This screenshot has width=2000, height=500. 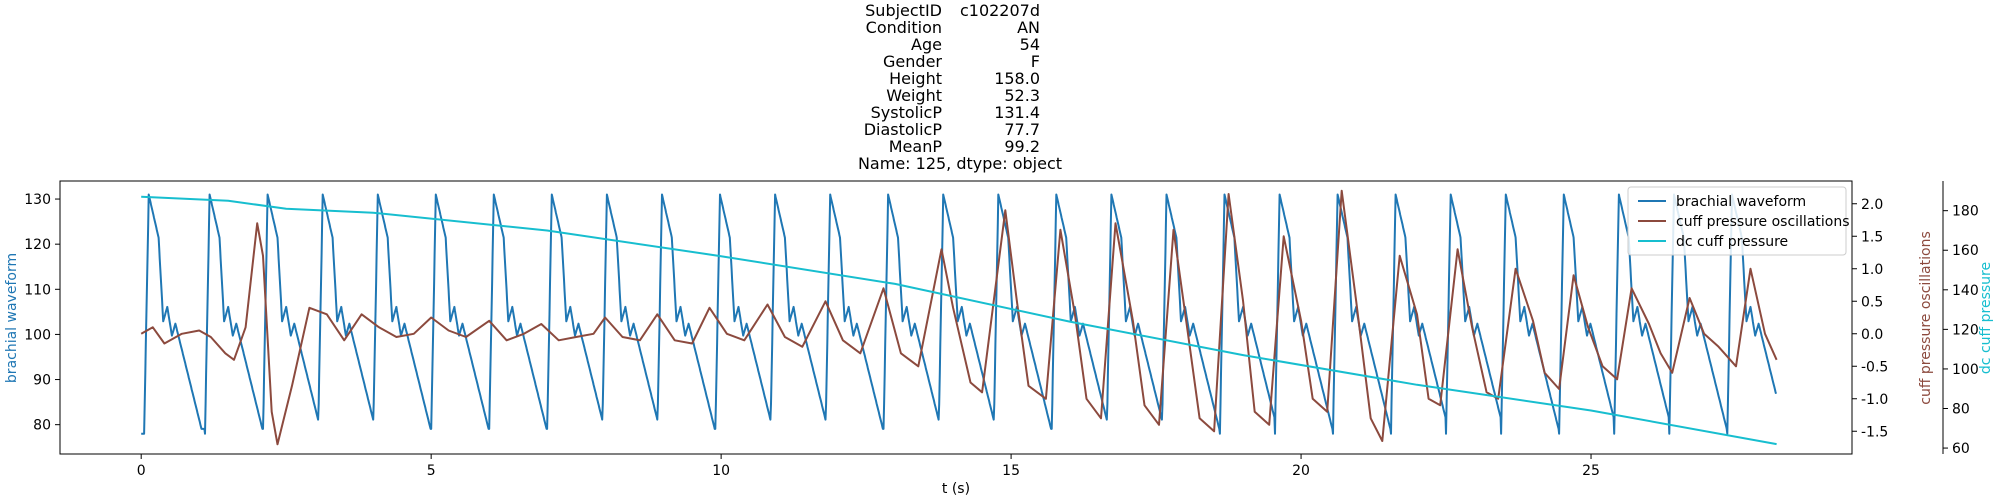 What do you see at coordinates (1028, 27) in the screenshot?
I see `title-value: AN` at bounding box center [1028, 27].